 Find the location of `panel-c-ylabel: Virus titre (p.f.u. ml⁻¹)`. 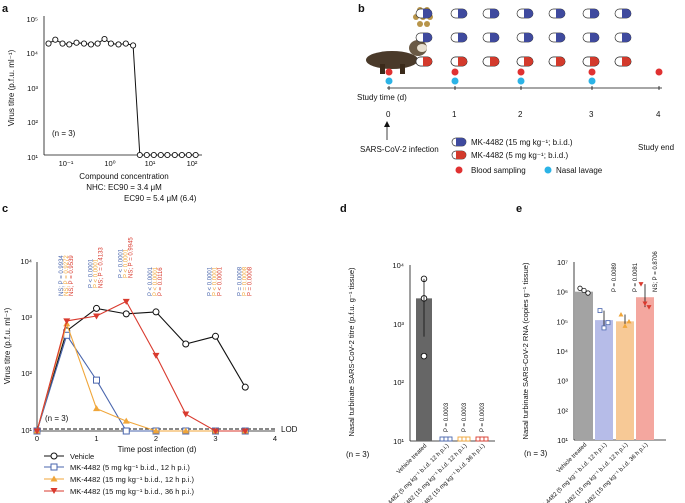

panel-c-ylabel: Virus titre (p.f.u. ml⁻¹) is located at coordinates (7, 345).